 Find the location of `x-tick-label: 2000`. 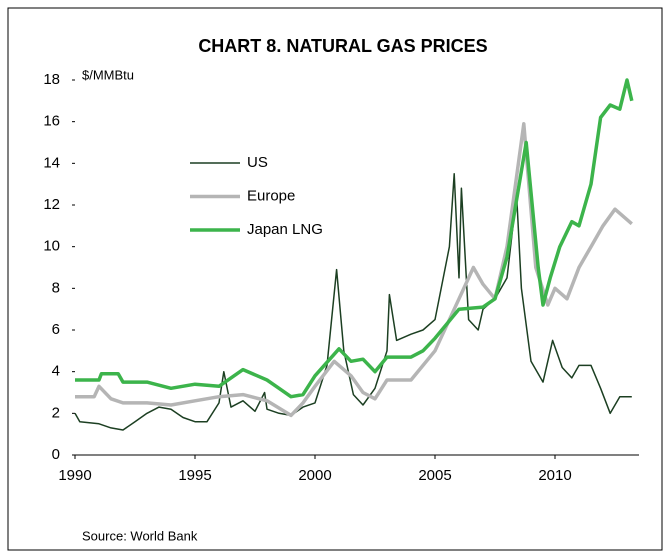

x-tick-label: 2000 is located at coordinates (314, 475).